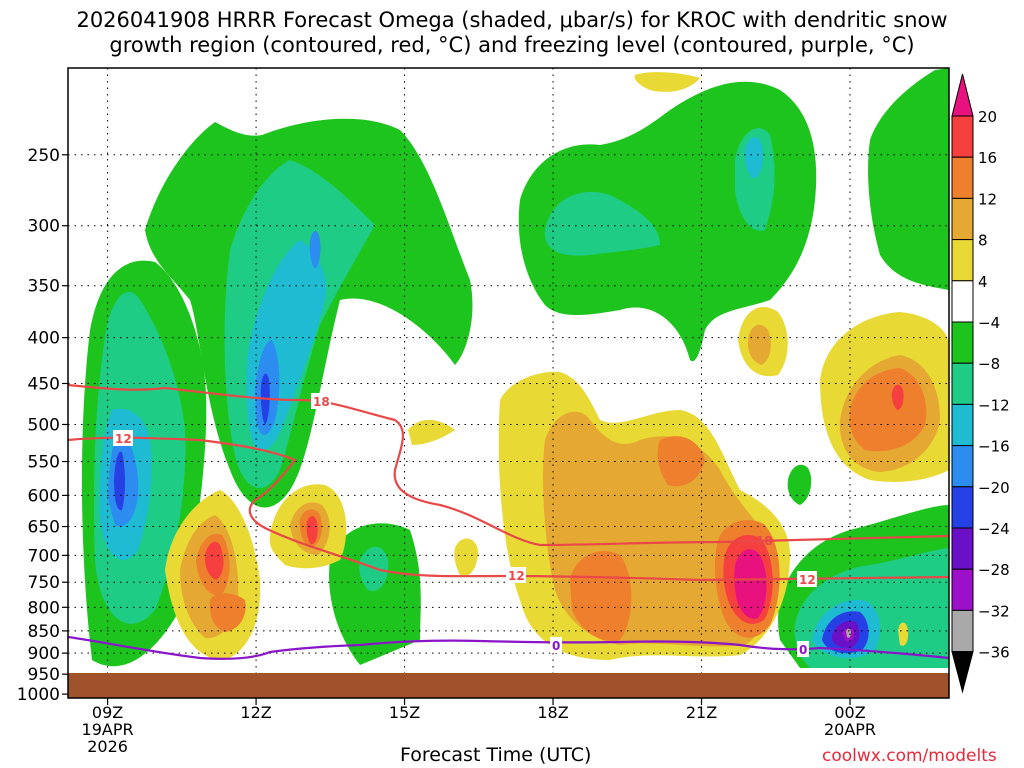  I want to click on x-tick-label: 12Z, so click(255, 712).